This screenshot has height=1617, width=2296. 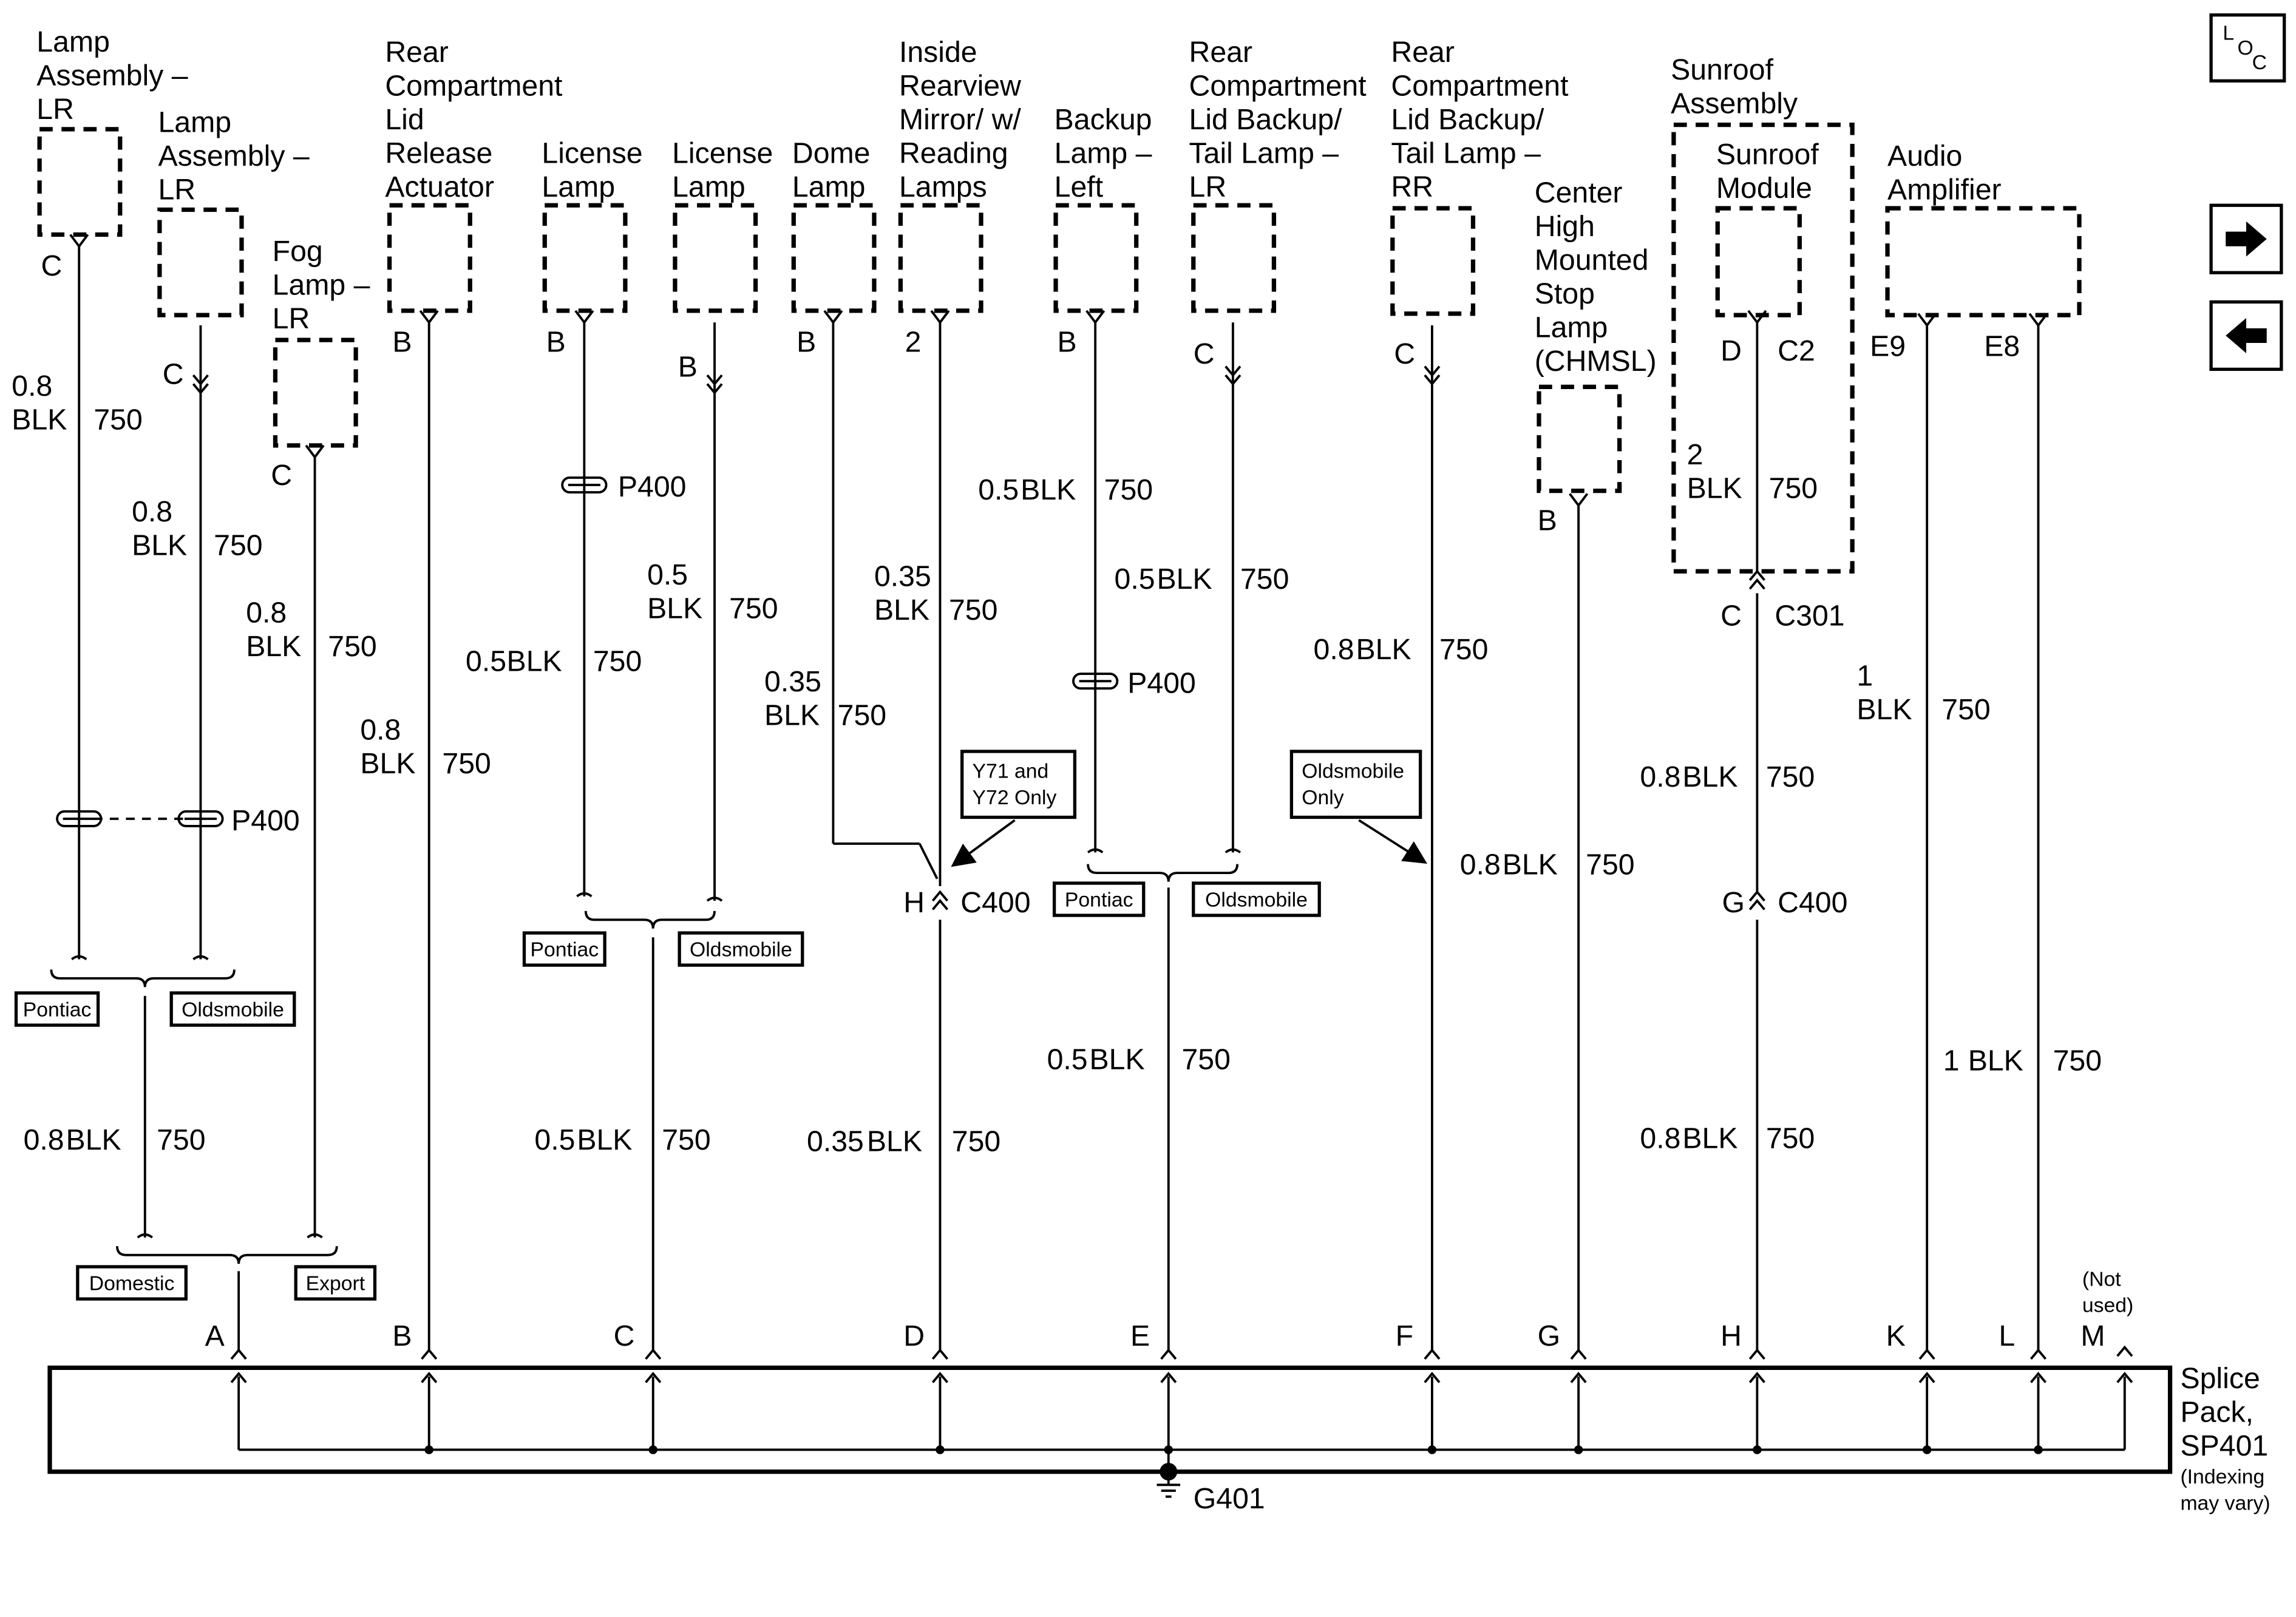 I want to click on splice-label: Splice, so click(x=2220, y=1378).